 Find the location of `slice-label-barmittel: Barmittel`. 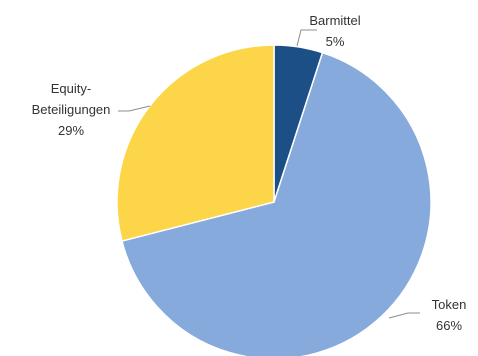

slice-label-barmittel: Barmittel is located at coordinates (334, 20).